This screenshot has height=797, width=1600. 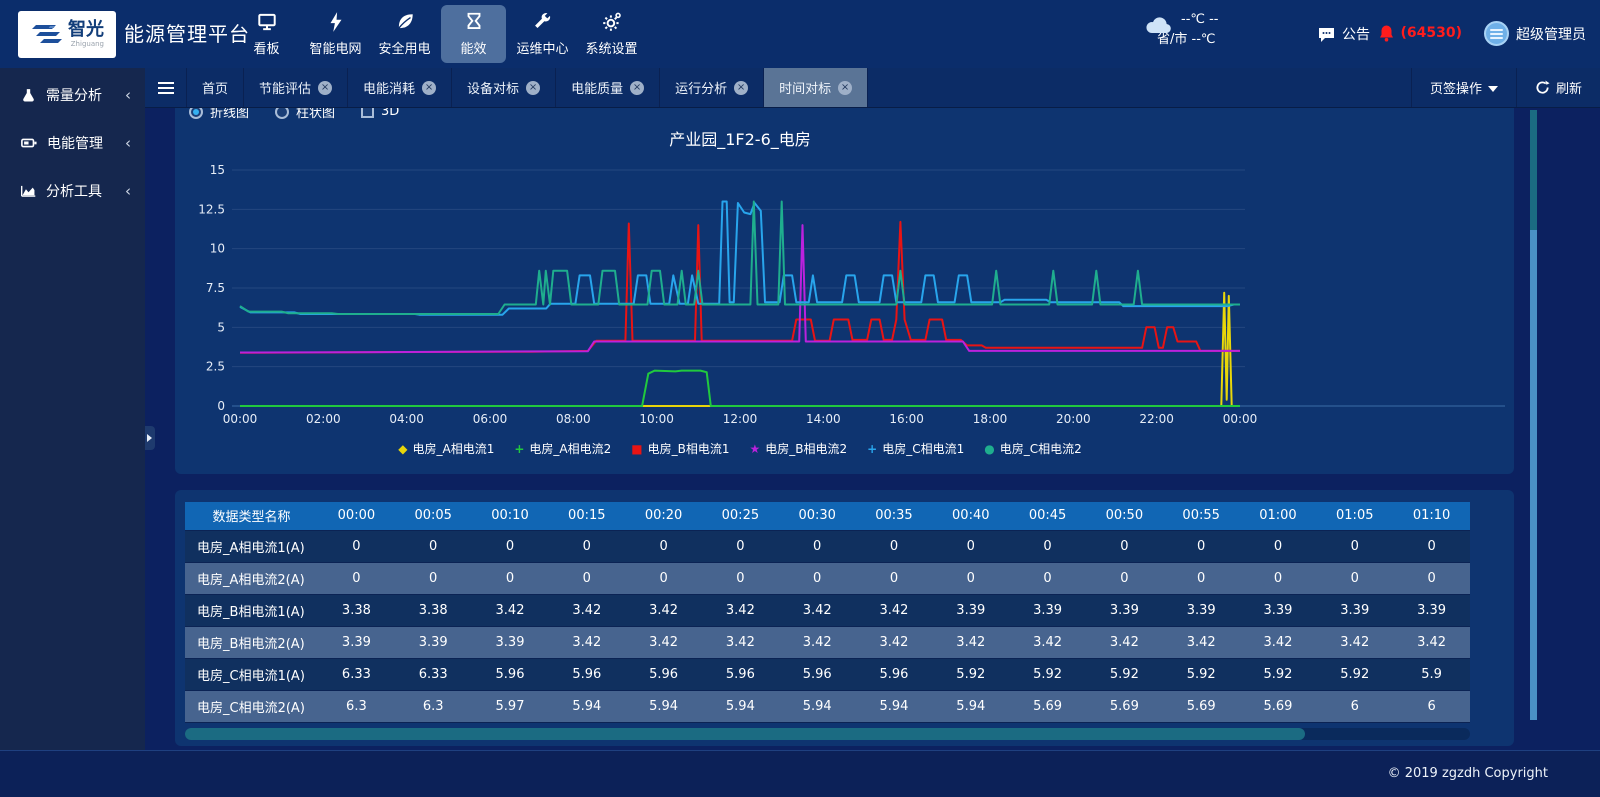 I want to click on refresh-button: 刷新, so click(x=1557, y=87).